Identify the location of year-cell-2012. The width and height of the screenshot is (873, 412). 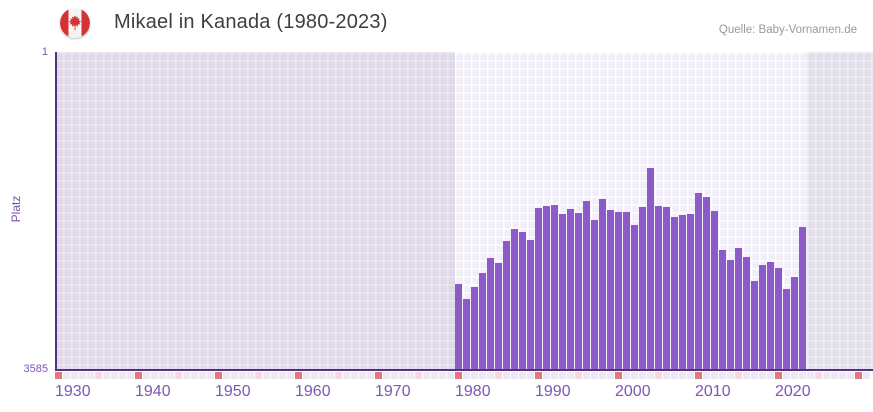
(714, 375).